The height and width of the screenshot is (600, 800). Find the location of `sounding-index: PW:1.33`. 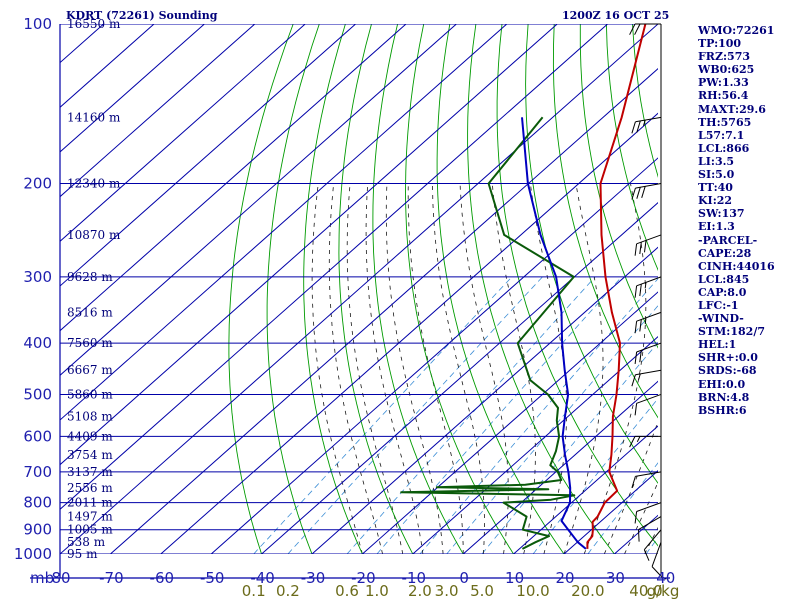

sounding-index: PW:1.33 is located at coordinates (723, 83).